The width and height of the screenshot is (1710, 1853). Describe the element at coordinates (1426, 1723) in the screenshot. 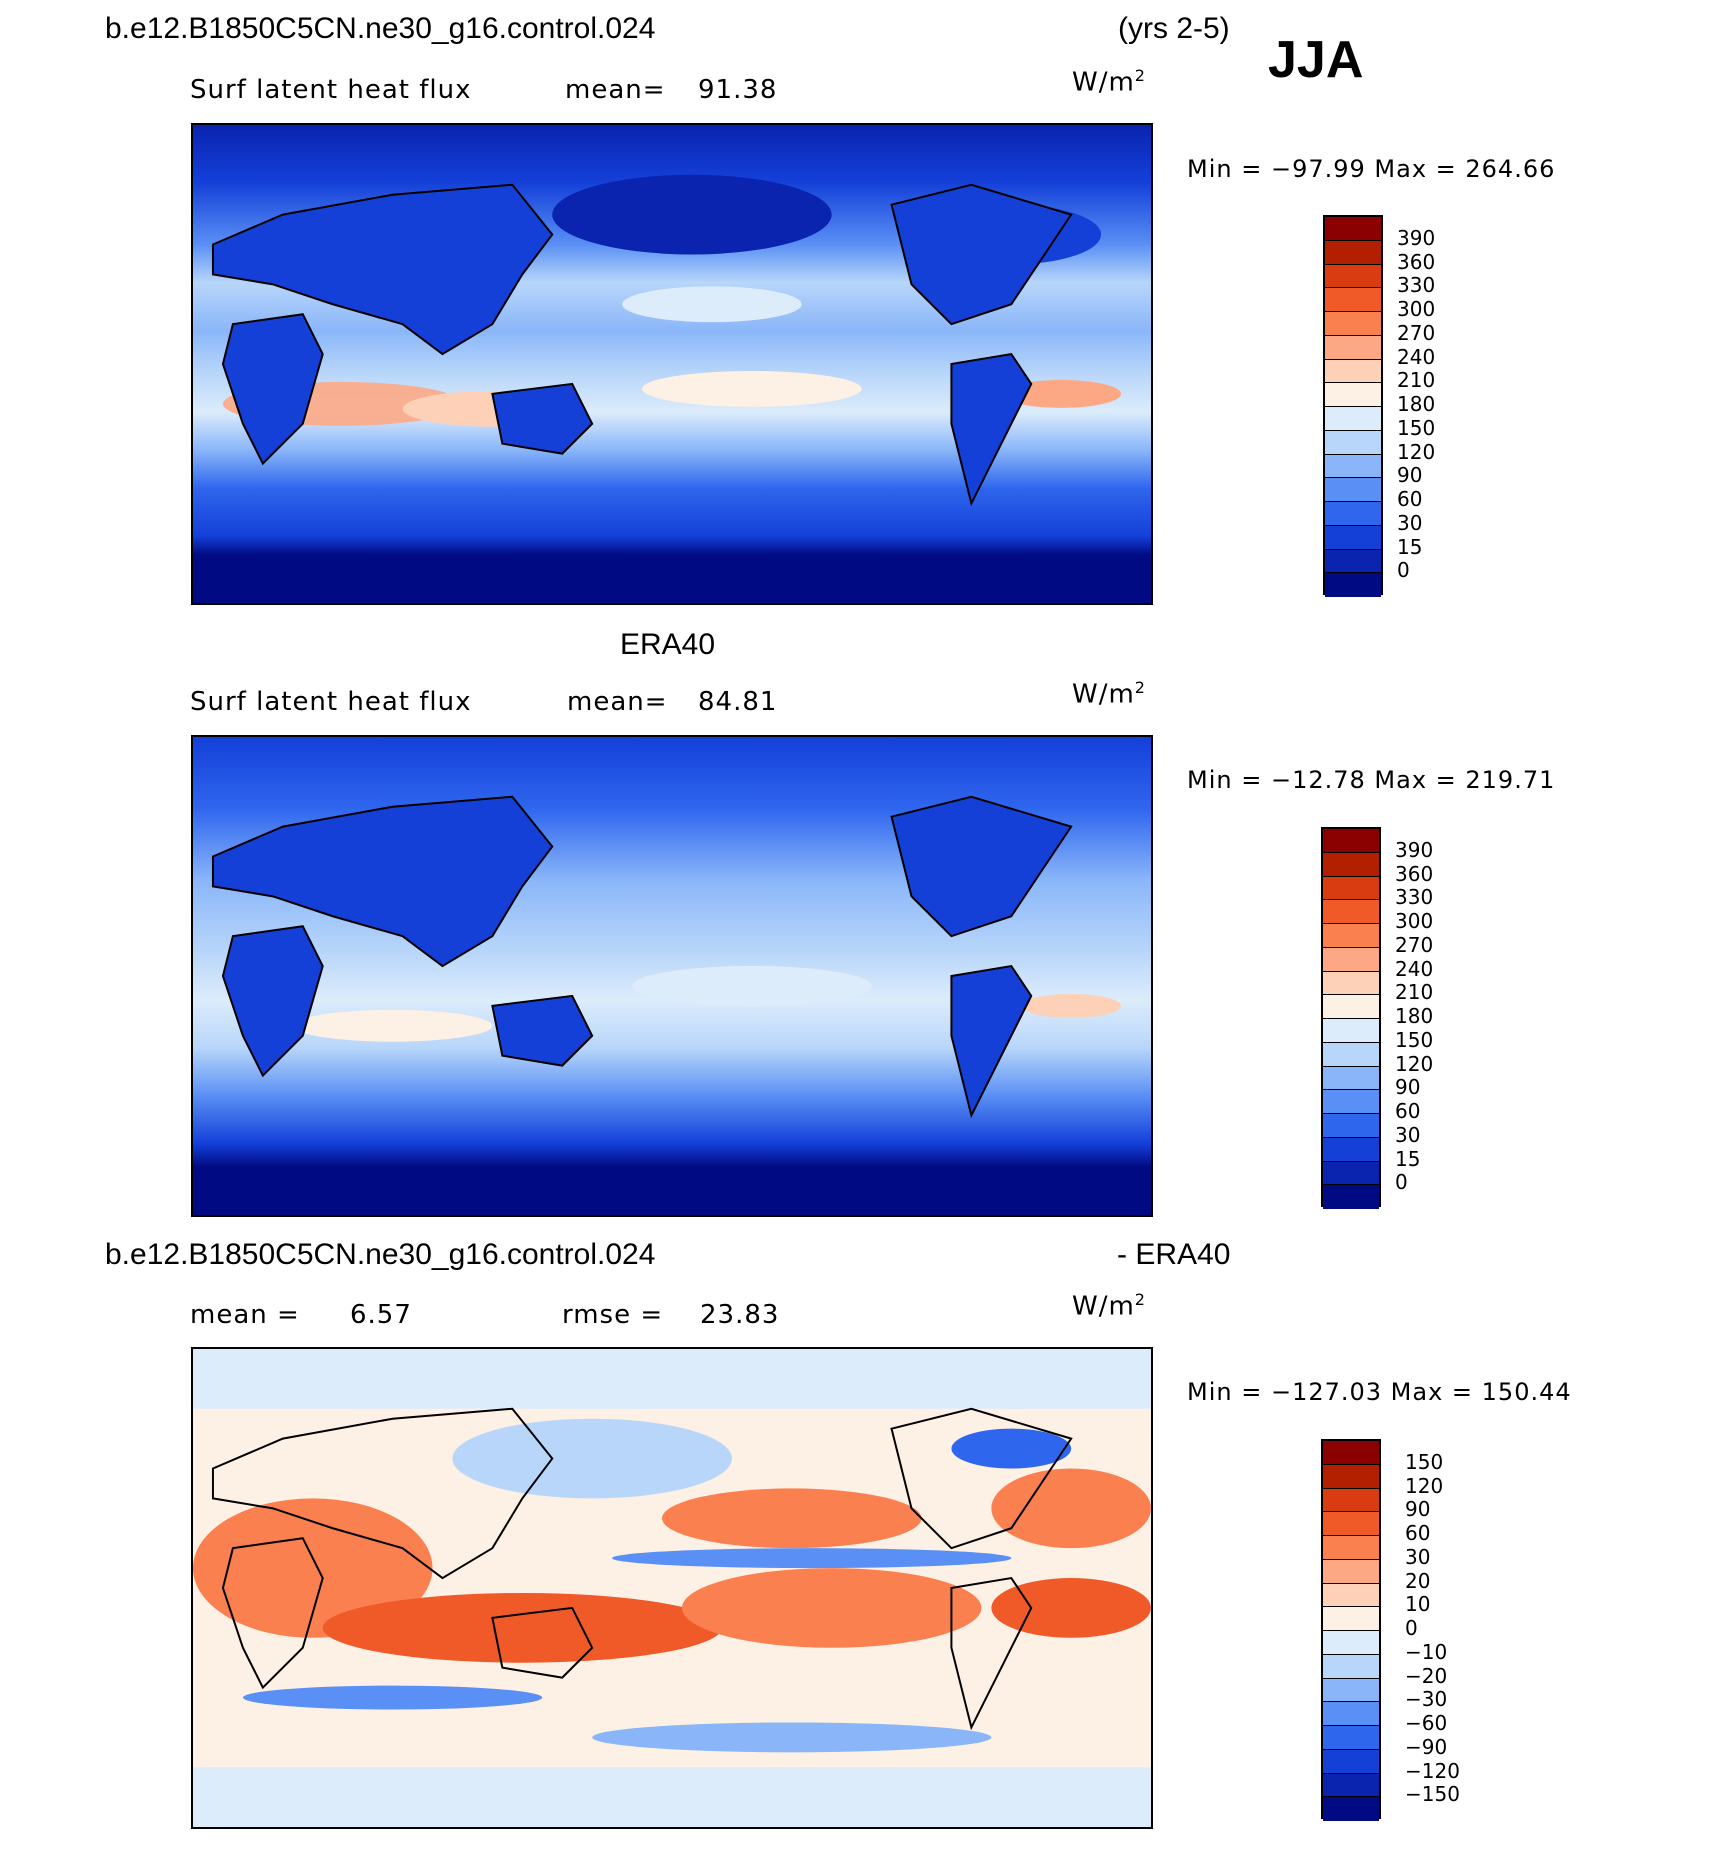

I see `colorbar-tick-label: −60` at that location.